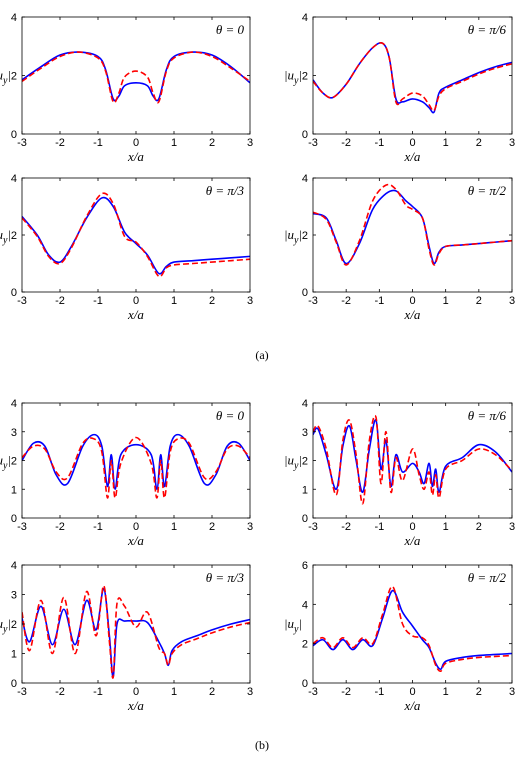 This screenshot has width=524, height=757. Describe the element at coordinates (126, 473) in the screenshot. I see `chart-panel-5: -3 -2 -1 0 1 2 3 0 1 2 3 4 x/a |uy| θ = 0` at that location.